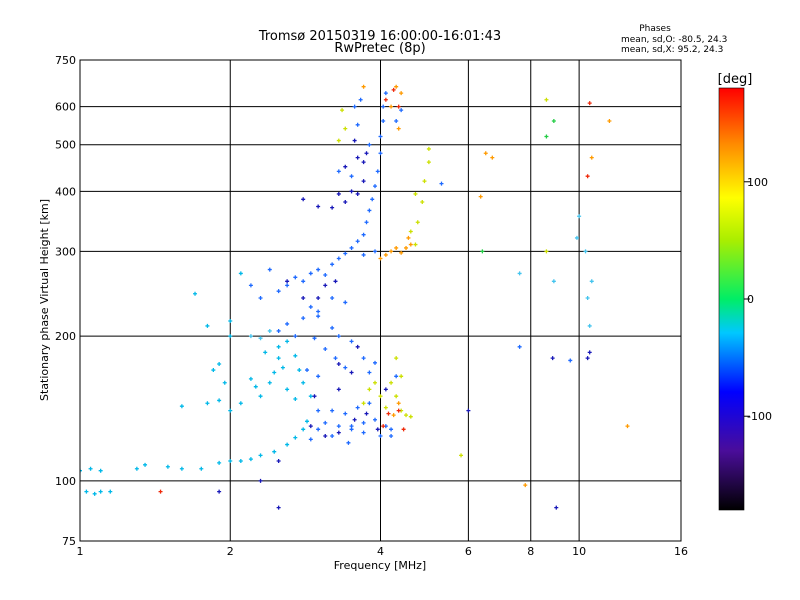  I want to click on phase-stats-x: mean, sd,X: 95.2, 24.3, so click(672, 50).